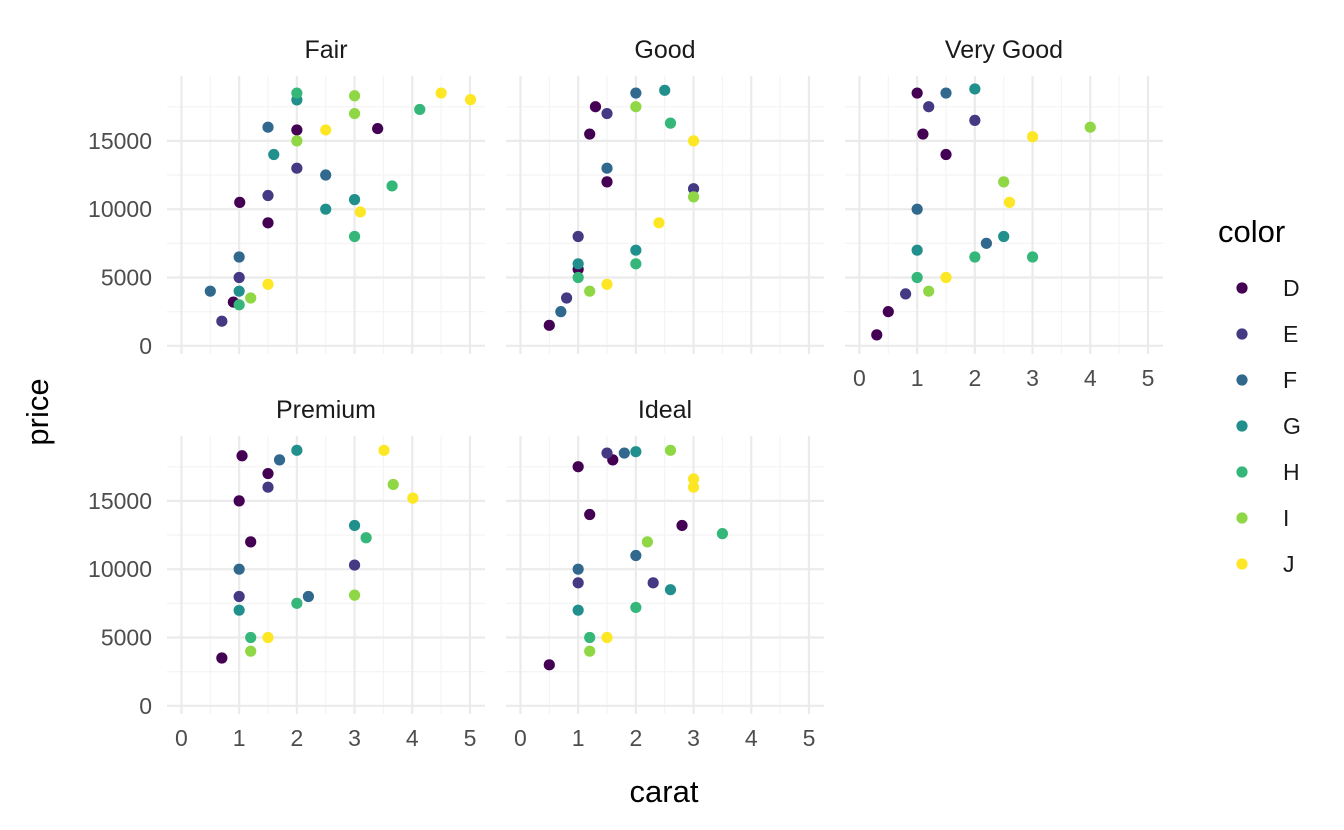 The width and height of the screenshot is (1344, 830). I want to click on x-tick-label: 5, so click(809, 738).